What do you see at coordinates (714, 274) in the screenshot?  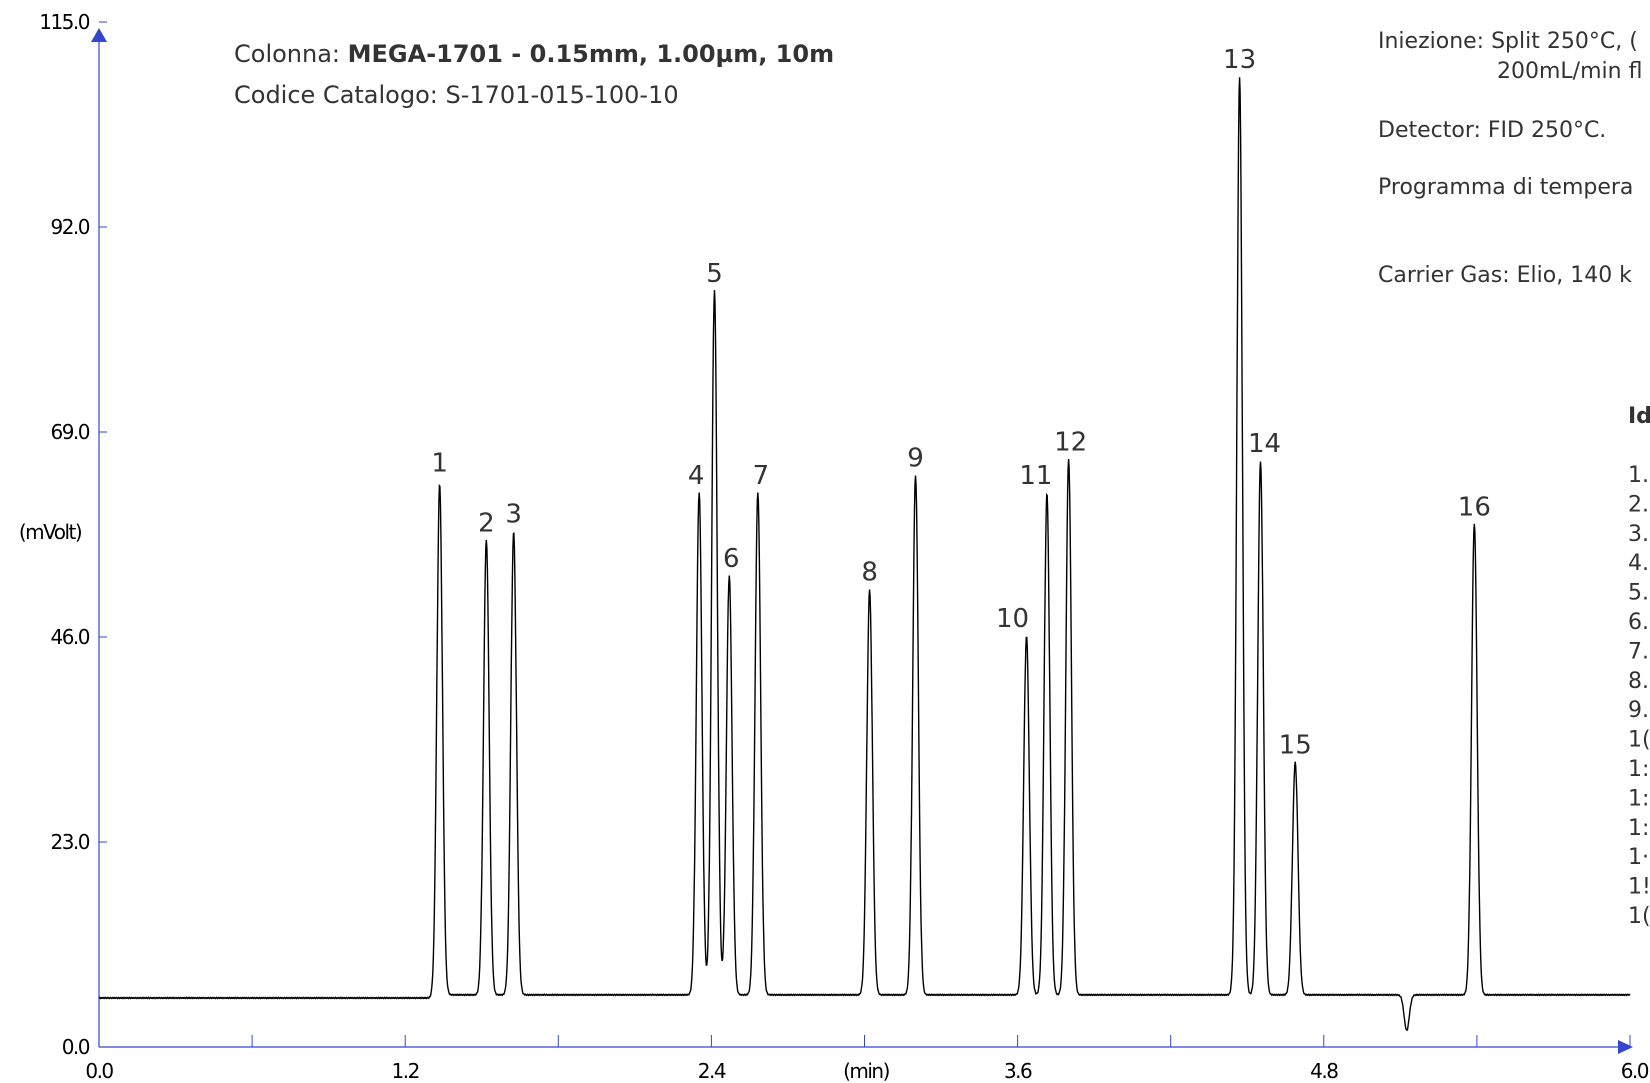 I see `peak-label: 5` at bounding box center [714, 274].